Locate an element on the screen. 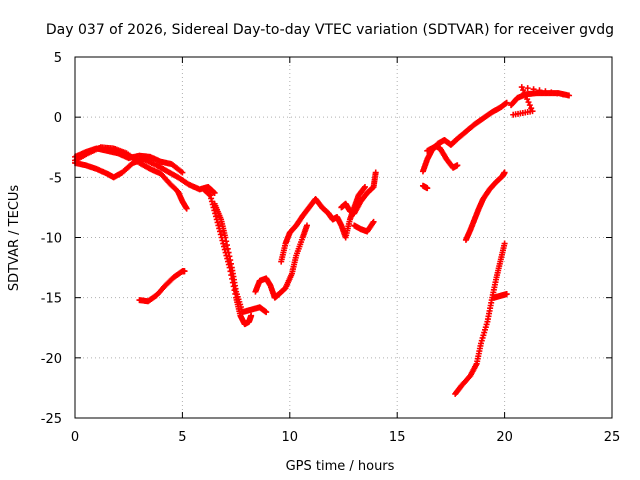 The width and height of the screenshot is (640, 480). y-tick-label: -5 is located at coordinates (55, 178).